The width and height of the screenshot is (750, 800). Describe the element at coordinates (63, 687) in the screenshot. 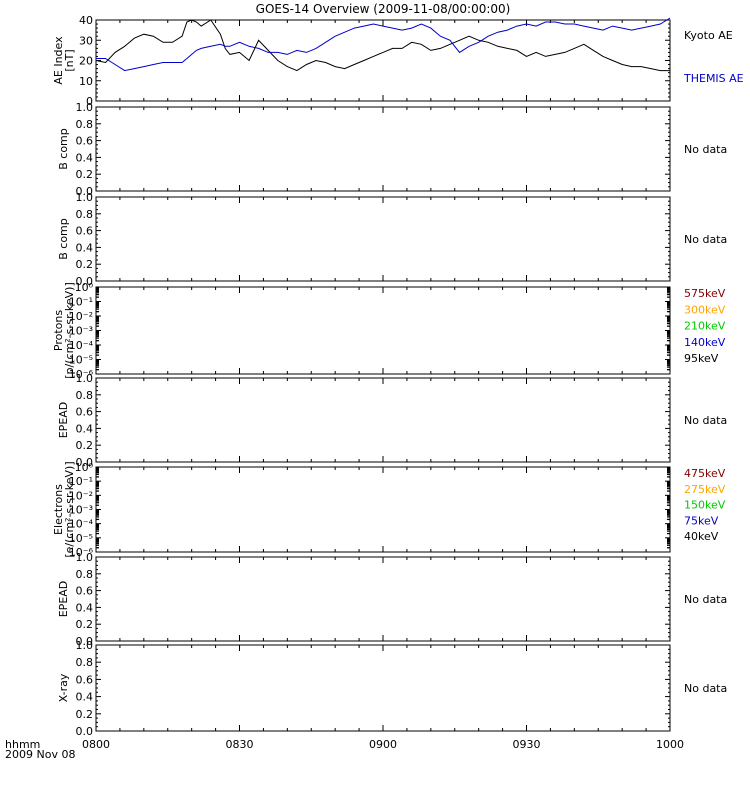

I see `y-axis-label: X-ray` at that location.